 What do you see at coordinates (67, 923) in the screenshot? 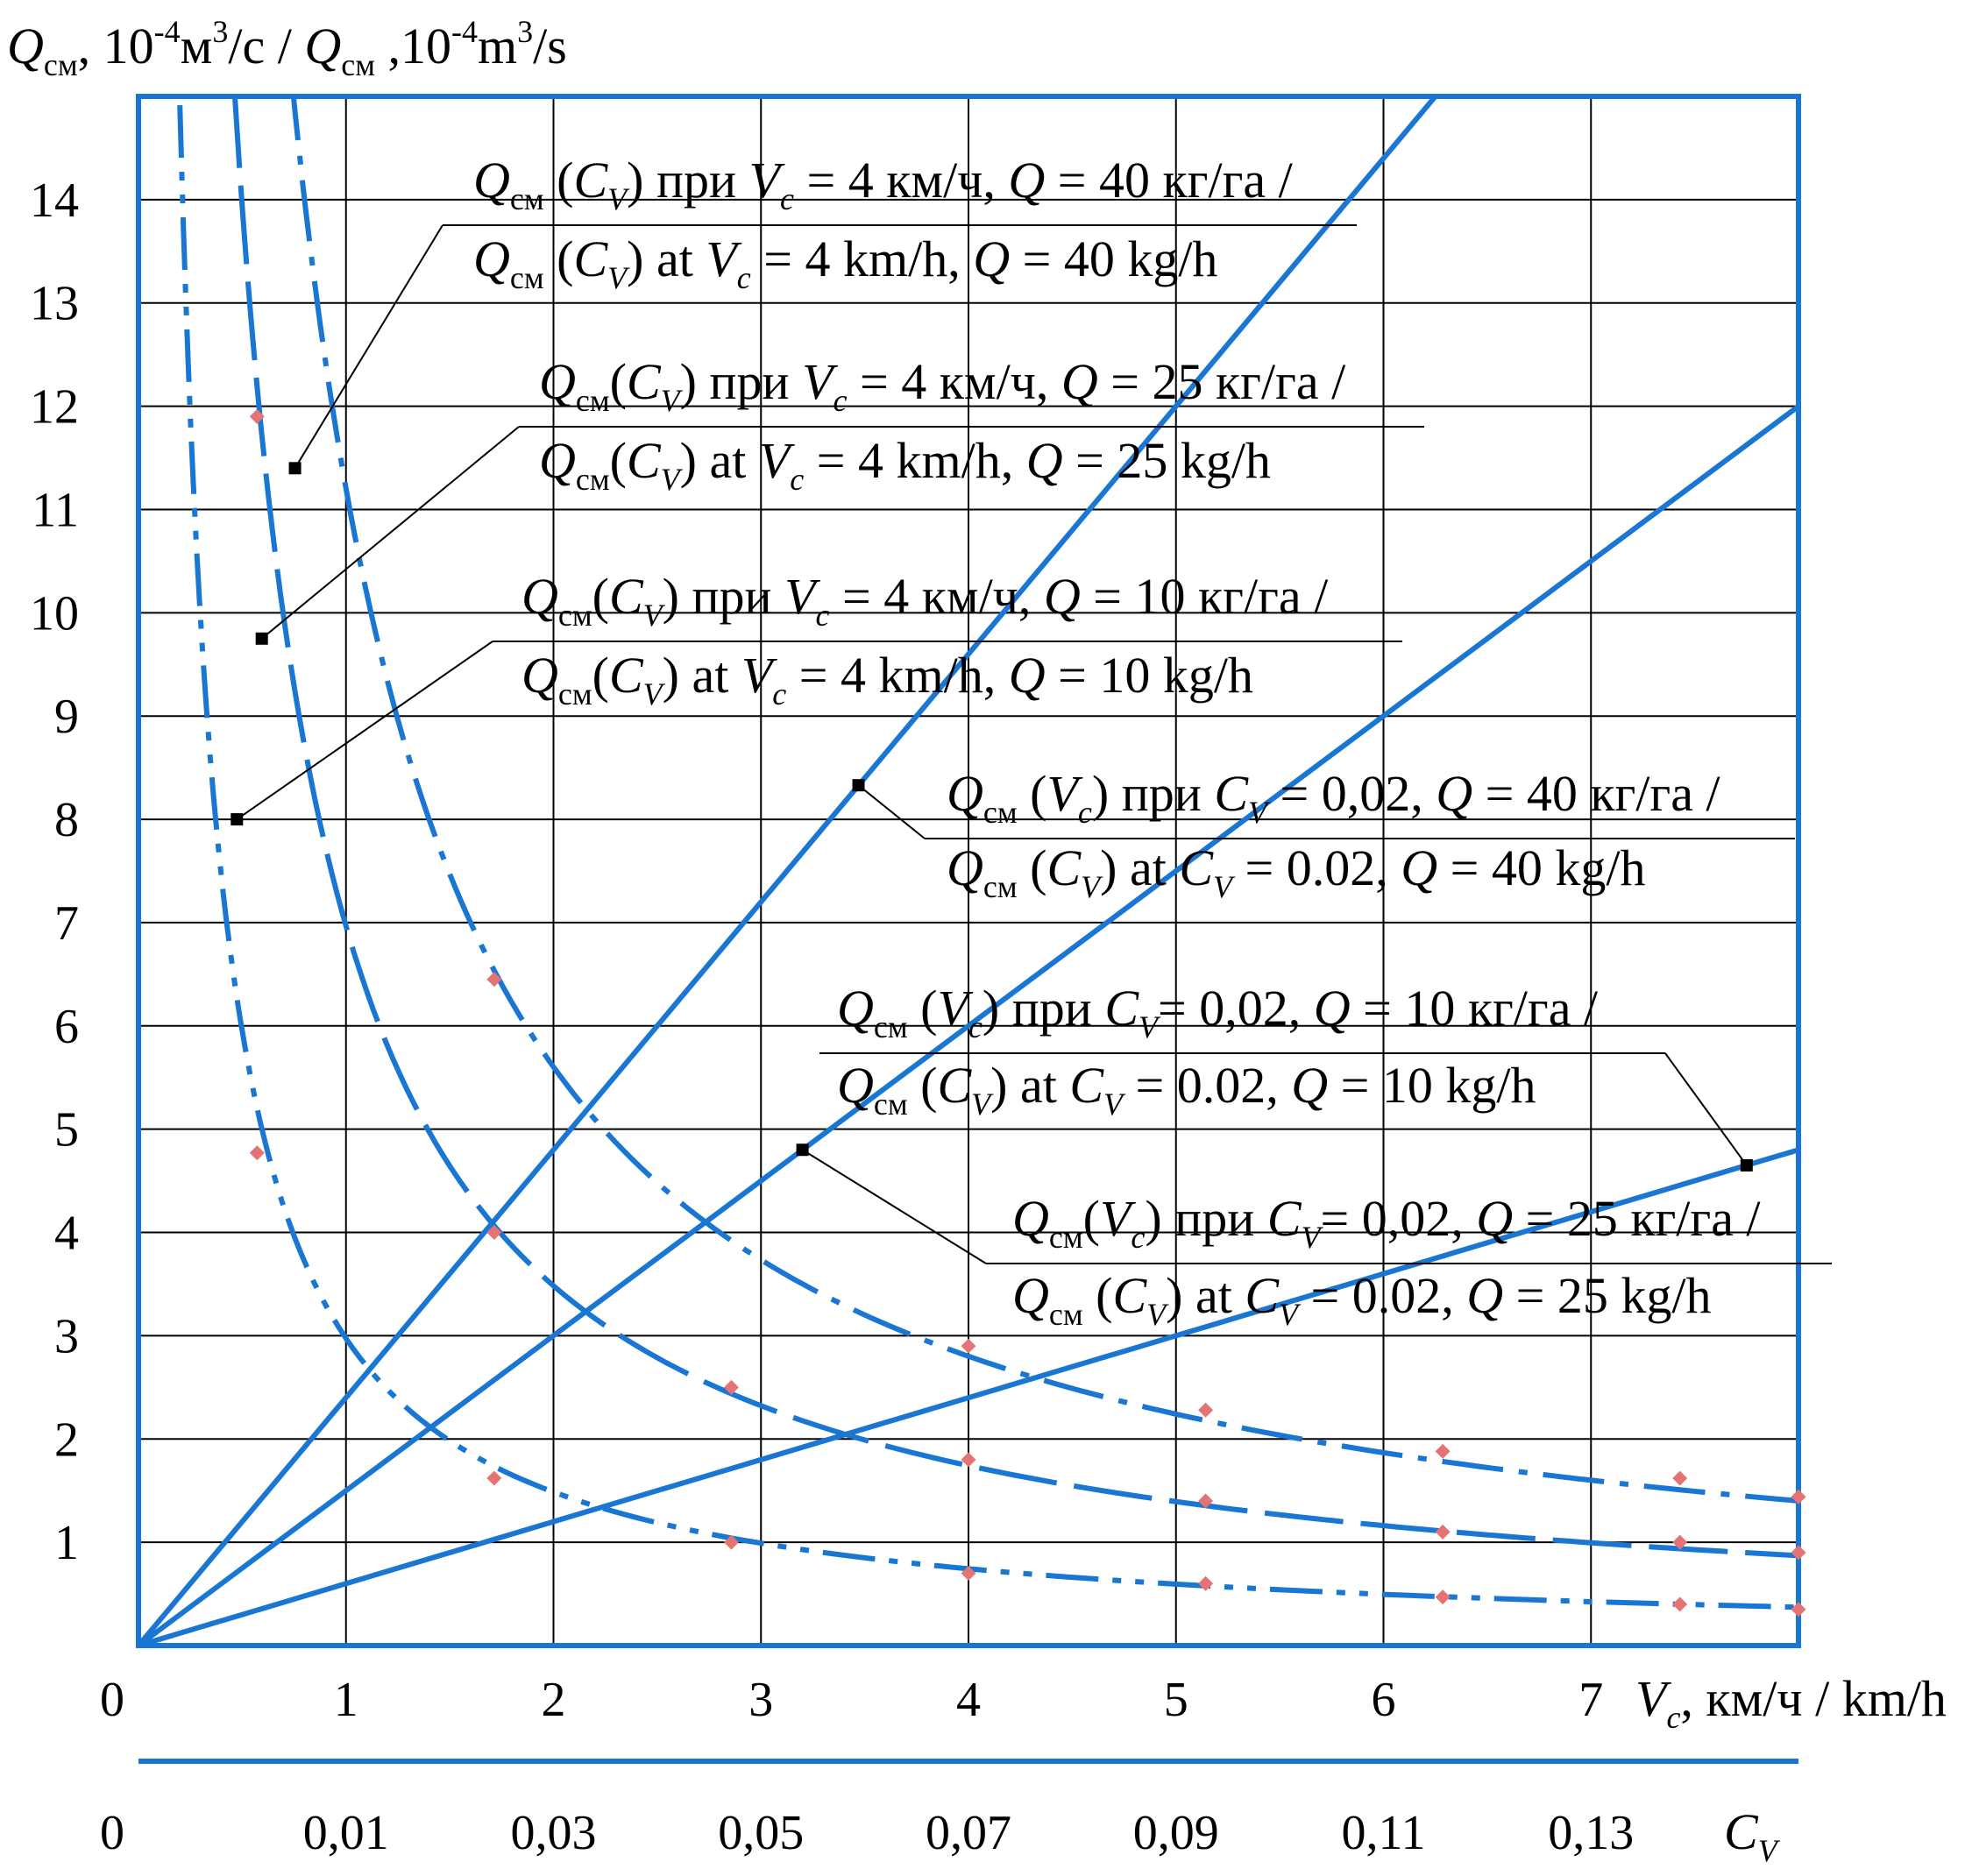
I see `y-tick-label: 7` at bounding box center [67, 923].